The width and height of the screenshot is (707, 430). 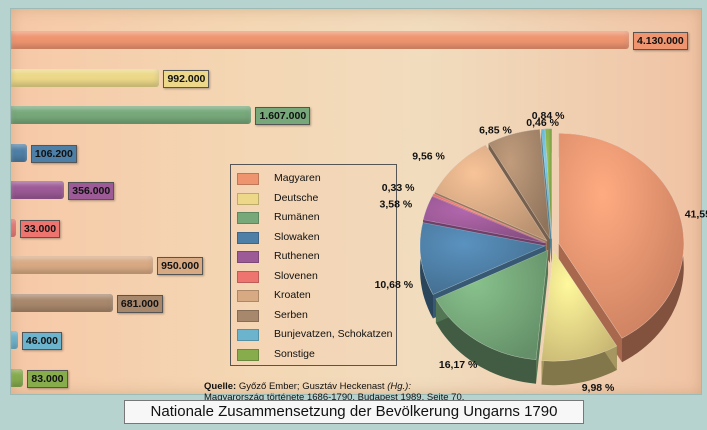 I want to click on legend-label: Slovenen, so click(x=296, y=275).